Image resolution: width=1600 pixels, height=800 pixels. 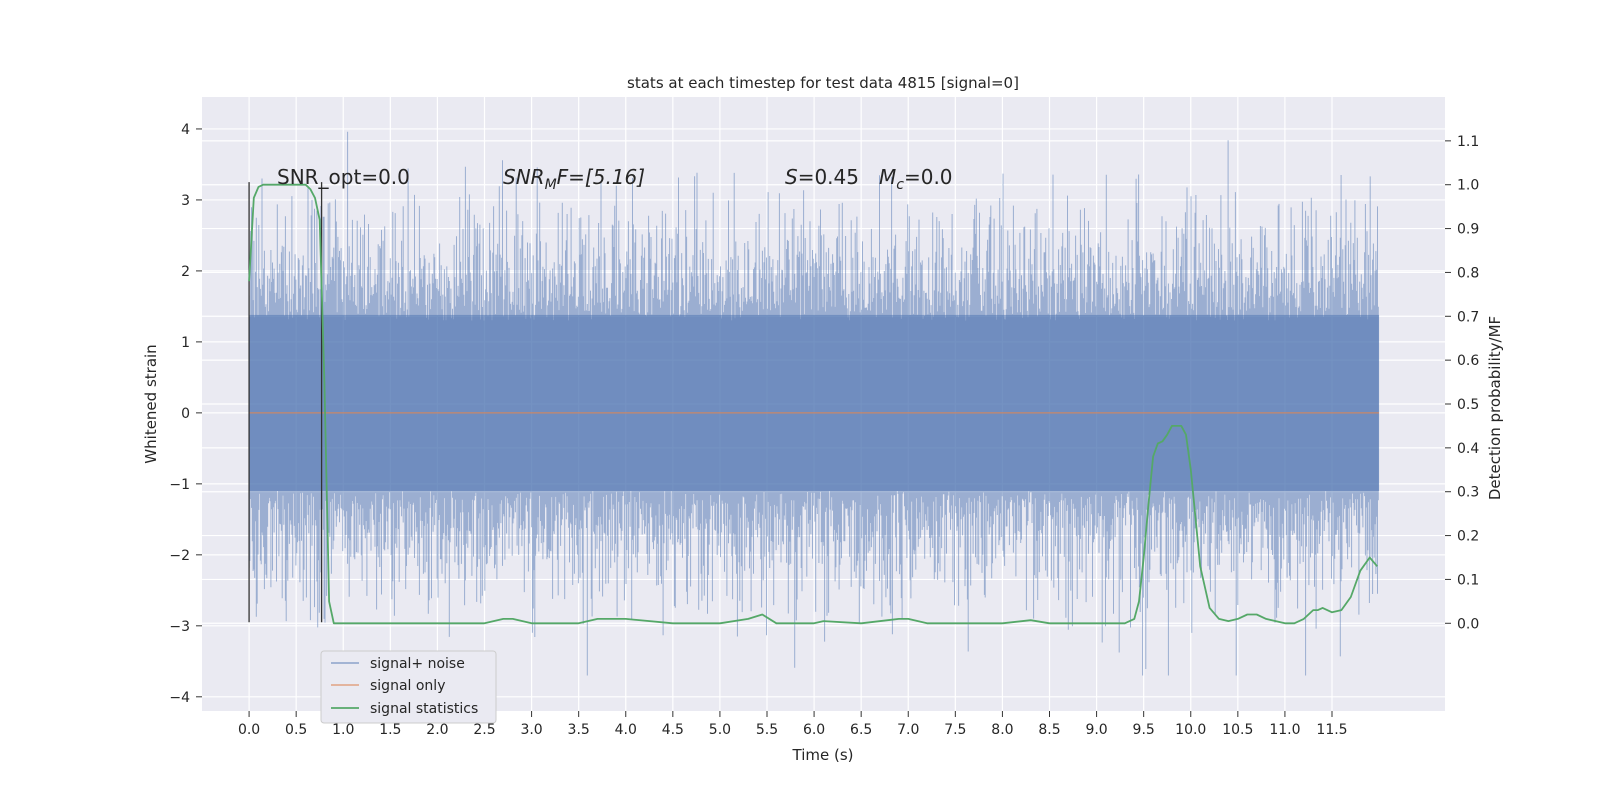 I want to click on y-right-tick-label: 0.7, so click(x=1468, y=317).